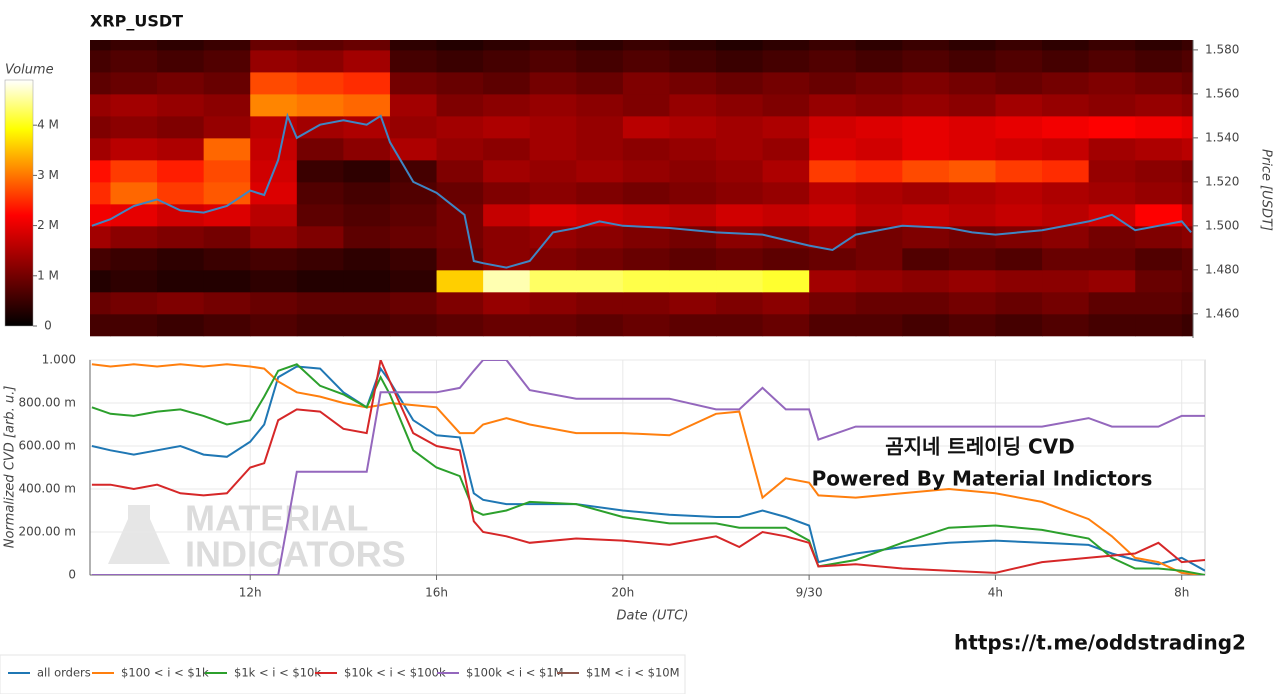 This screenshot has height=694, width=1280. What do you see at coordinates (139, 534) in the screenshot?
I see `watermark-icon` at bounding box center [139, 534].